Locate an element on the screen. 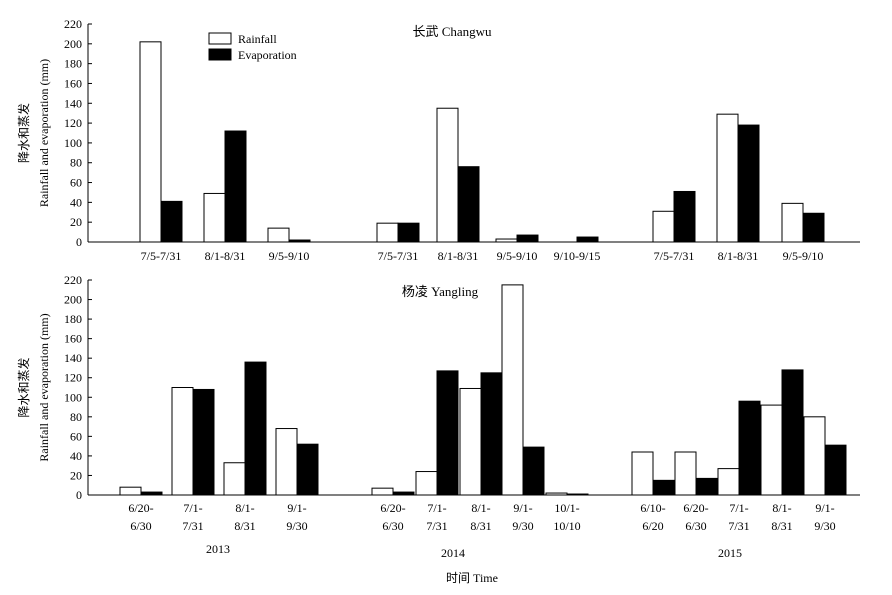 This screenshot has height=595, width=892. year-label: 2013 is located at coordinates (218, 549).